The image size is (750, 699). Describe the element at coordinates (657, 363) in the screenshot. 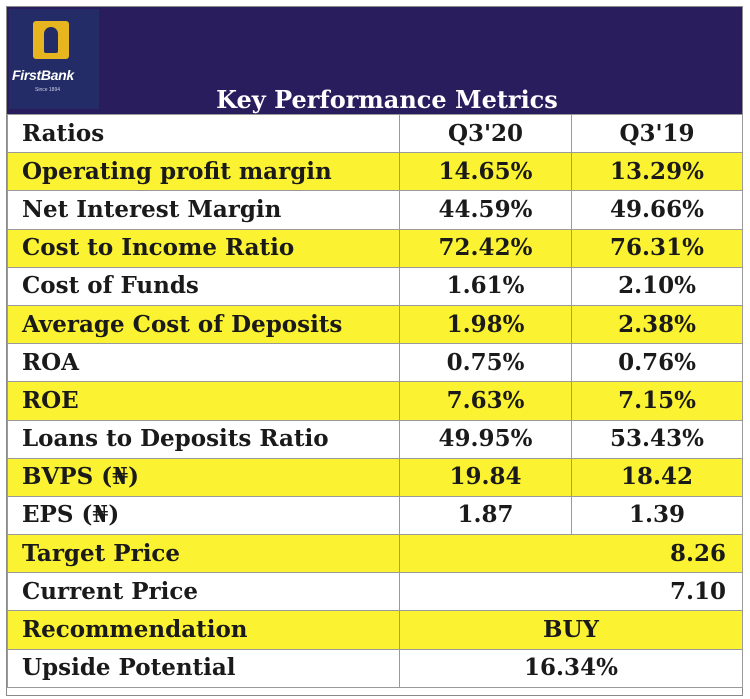

I see `row-value-q3-19: 0.76%` at that location.